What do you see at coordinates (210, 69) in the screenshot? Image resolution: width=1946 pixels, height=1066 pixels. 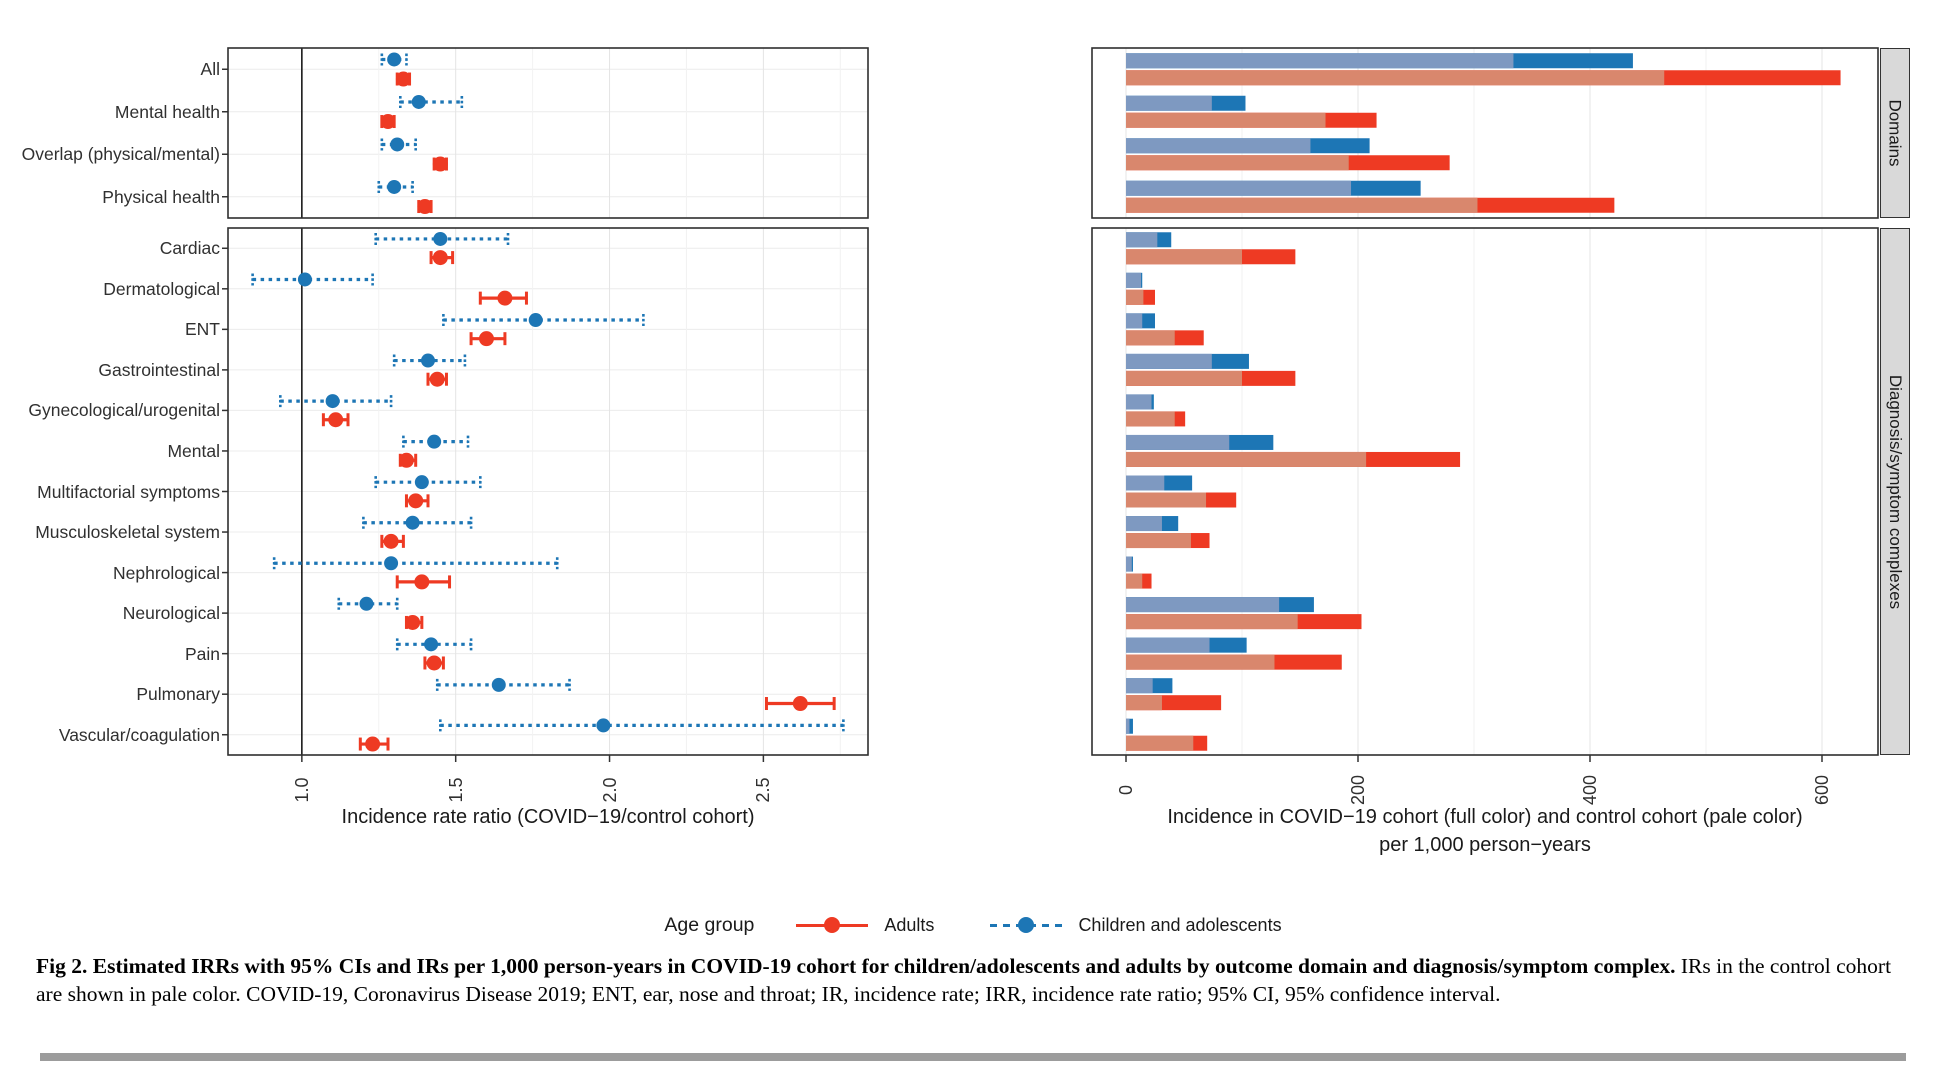 I see `category-label: All` at bounding box center [210, 69].